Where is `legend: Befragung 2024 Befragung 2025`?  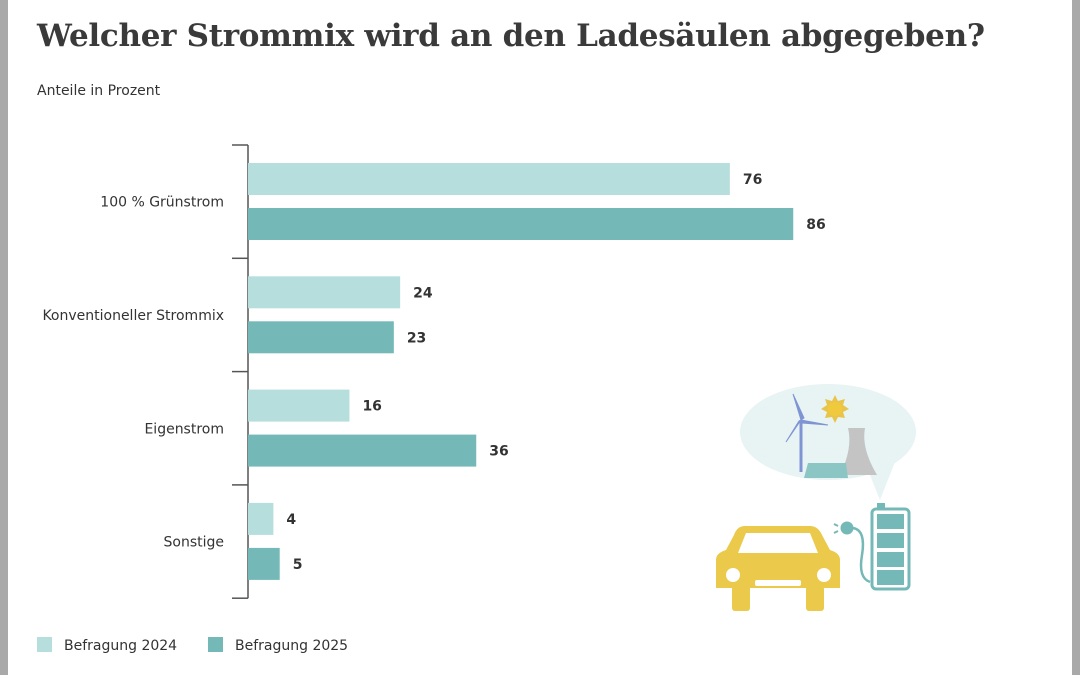 legend: Befragung 2024 Befragung 2025 is located at coordinates (192, 645).